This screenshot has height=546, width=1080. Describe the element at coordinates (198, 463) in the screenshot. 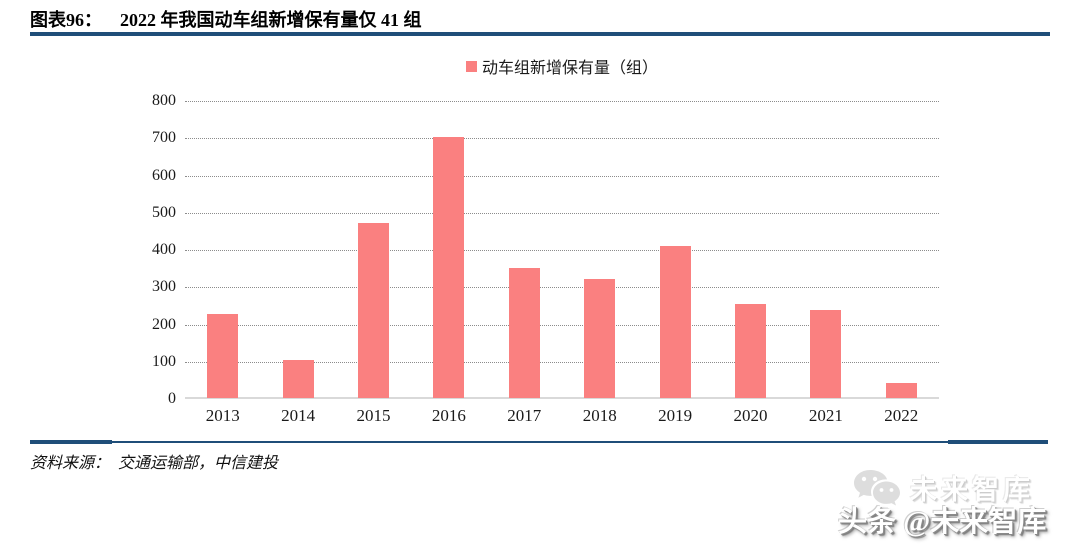

I see `source-text: 交通运输部，中信建投` at that location.